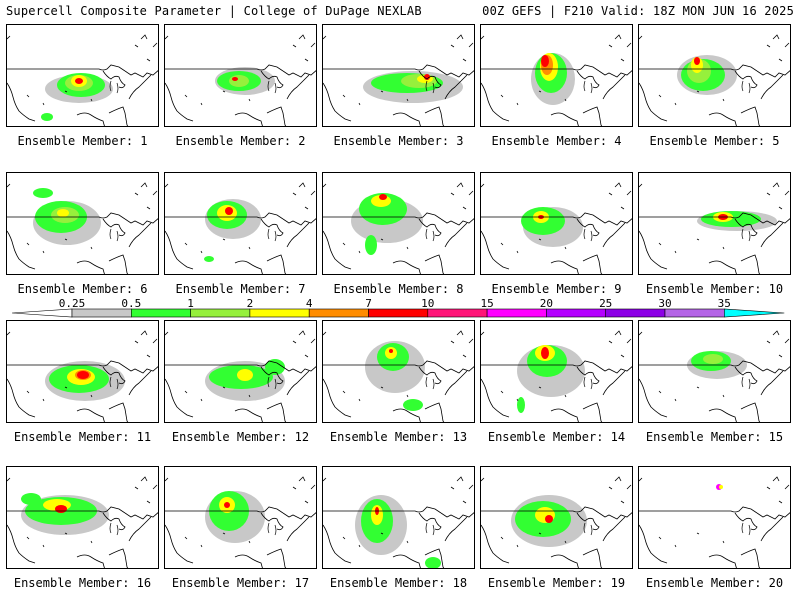 This screenshot has height=600, width=800. What do you see at coordinates (714, 141) in the screenshot?
I see `ensemble-member-label: Ensemble Member: 5` at bounding box center [714, 141].